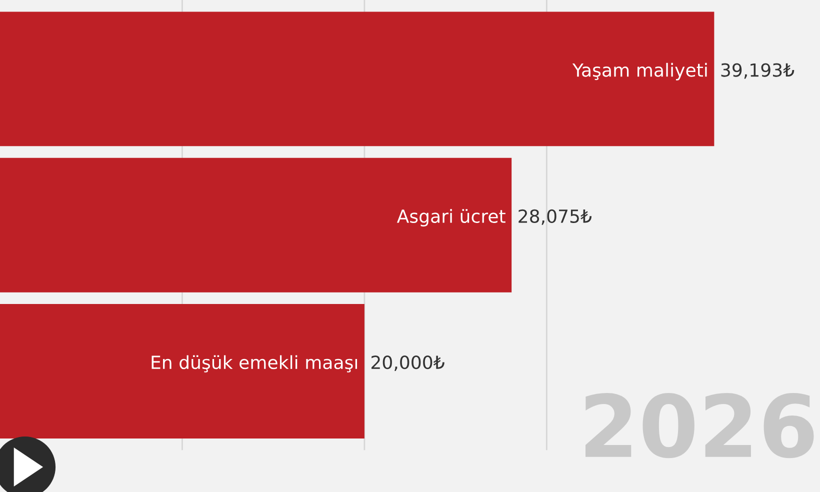 This screenshot has height=492, width=820. What do you see at coordinates (639, 71) in the screenshot?
I see `y-tick-label: Yaşam maliyeti` at bounding box center [639, 71].